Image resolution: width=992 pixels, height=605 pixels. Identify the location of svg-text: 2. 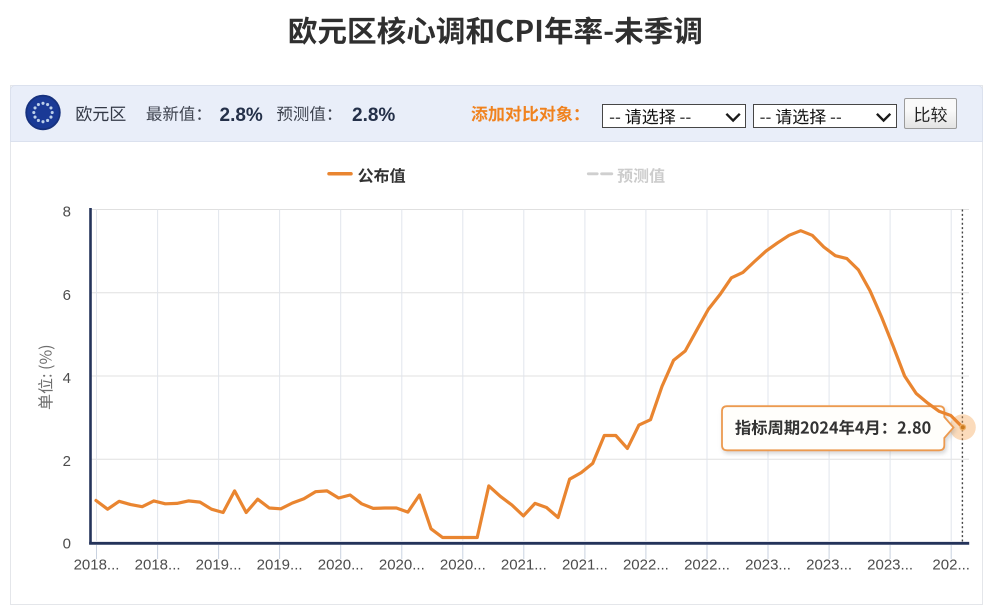
(67, 461).